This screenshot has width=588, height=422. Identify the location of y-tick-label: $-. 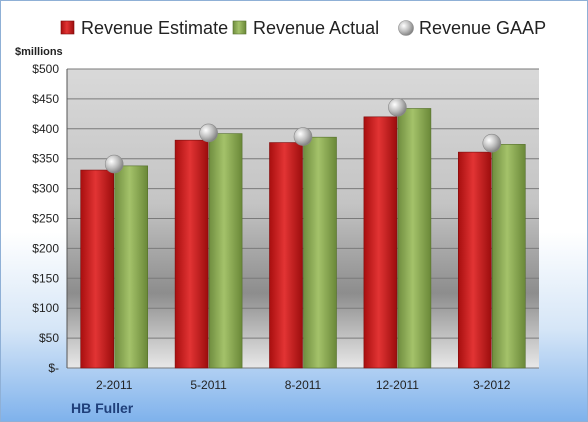
(53, 368).